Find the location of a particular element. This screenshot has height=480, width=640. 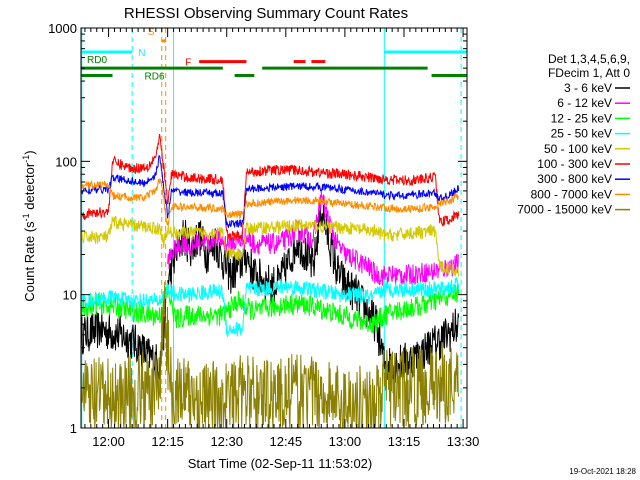

legend-label-7: 800 - 7000 keV is located at coordinates (571, 194).